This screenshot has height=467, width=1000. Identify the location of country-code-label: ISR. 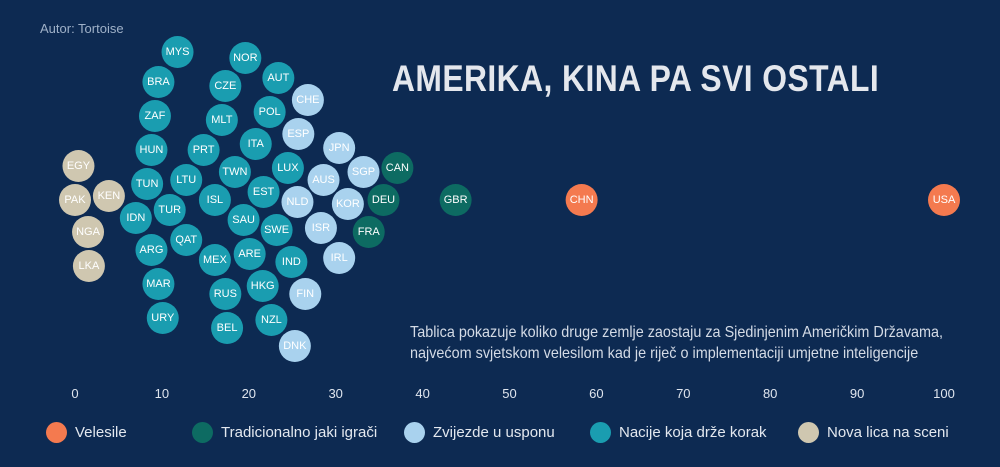
(321, 228).